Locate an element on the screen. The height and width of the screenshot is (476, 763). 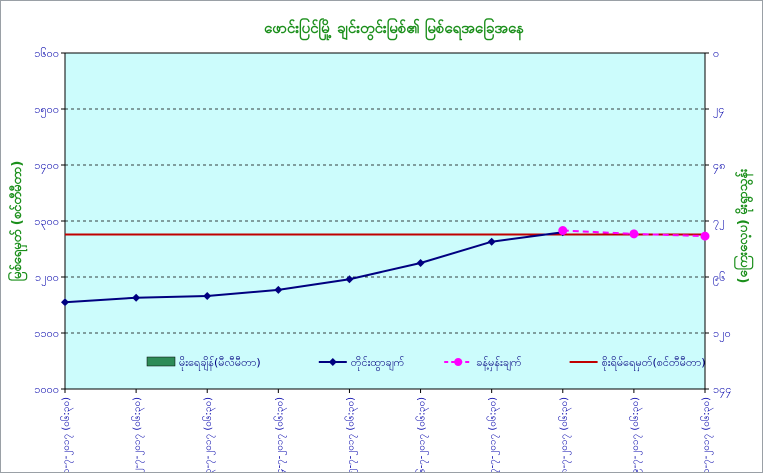
legend-label: မိုးရေချိန်(မီလီမီတာ) is located at coordinates (220, 363).